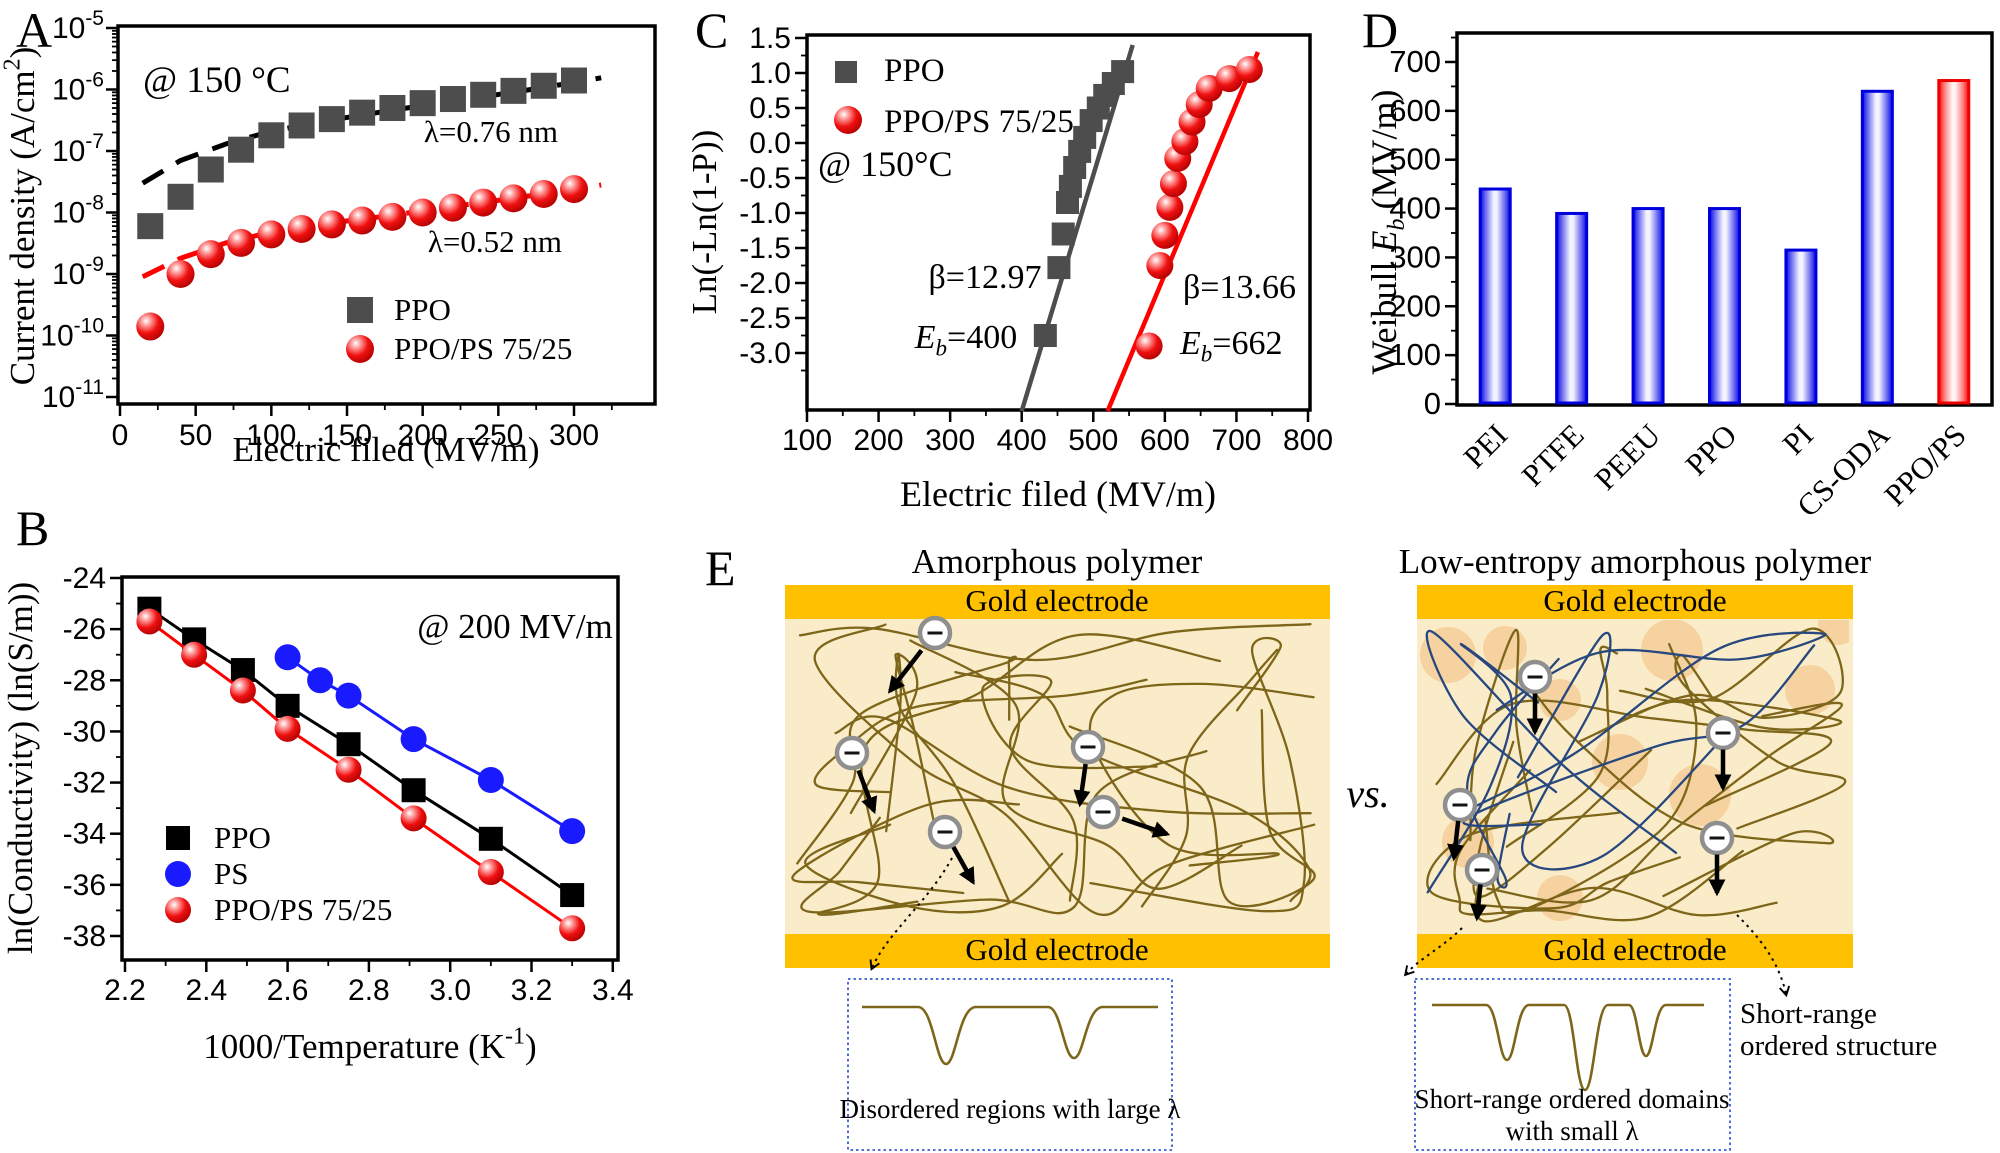  I want to click on legend-marker-ppo-c, so click(846, 72).